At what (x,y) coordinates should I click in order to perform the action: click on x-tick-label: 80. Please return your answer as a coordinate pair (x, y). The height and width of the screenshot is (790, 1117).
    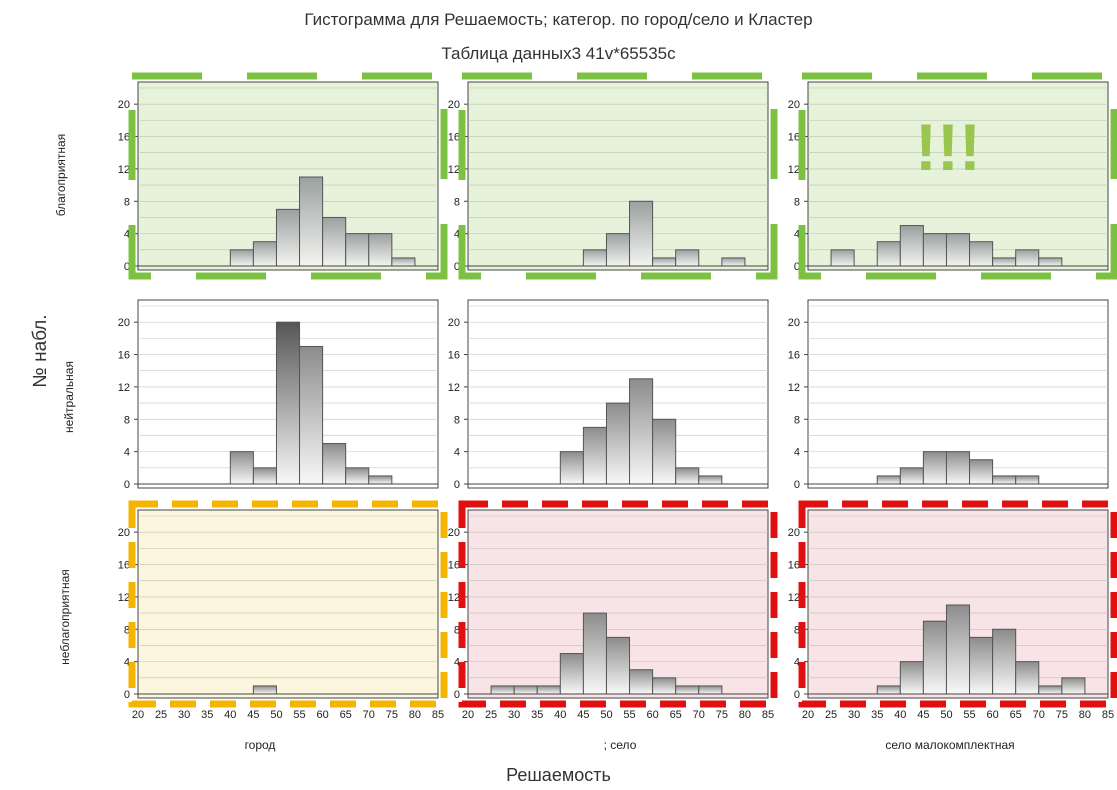
    Looking at the image, I should click on (415, 715).